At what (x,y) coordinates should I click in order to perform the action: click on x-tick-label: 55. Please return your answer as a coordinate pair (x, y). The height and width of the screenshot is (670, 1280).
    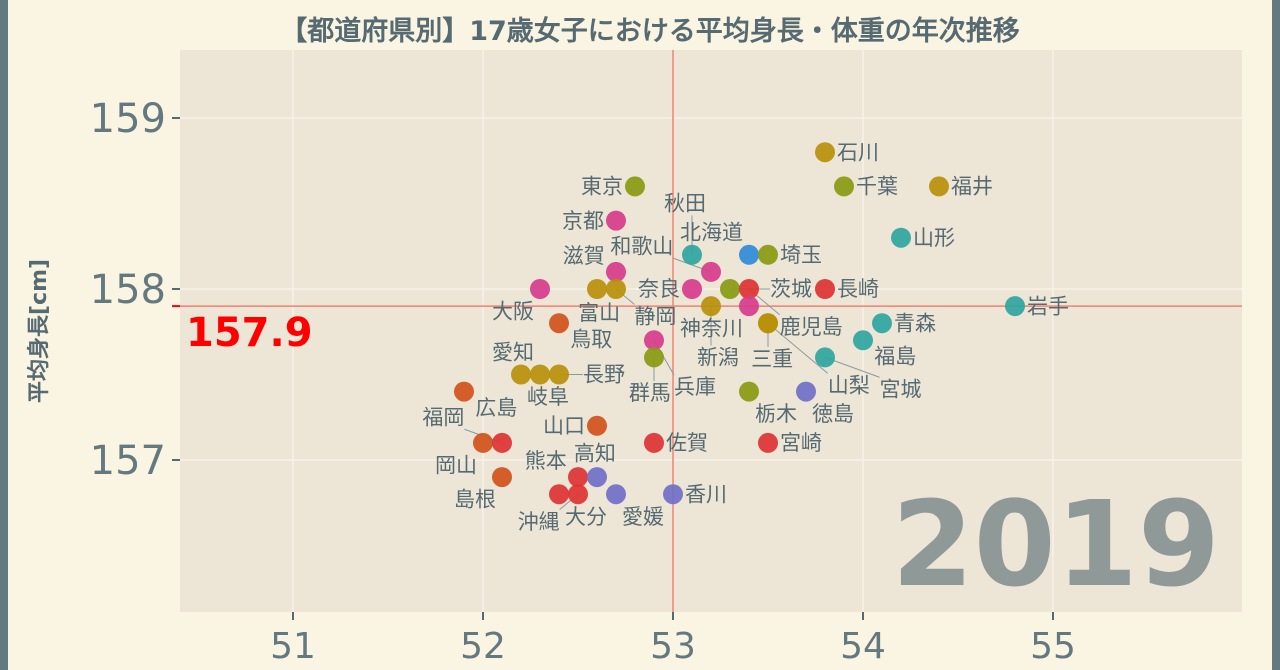
    Looking at the image, I should click on (1053, 646).